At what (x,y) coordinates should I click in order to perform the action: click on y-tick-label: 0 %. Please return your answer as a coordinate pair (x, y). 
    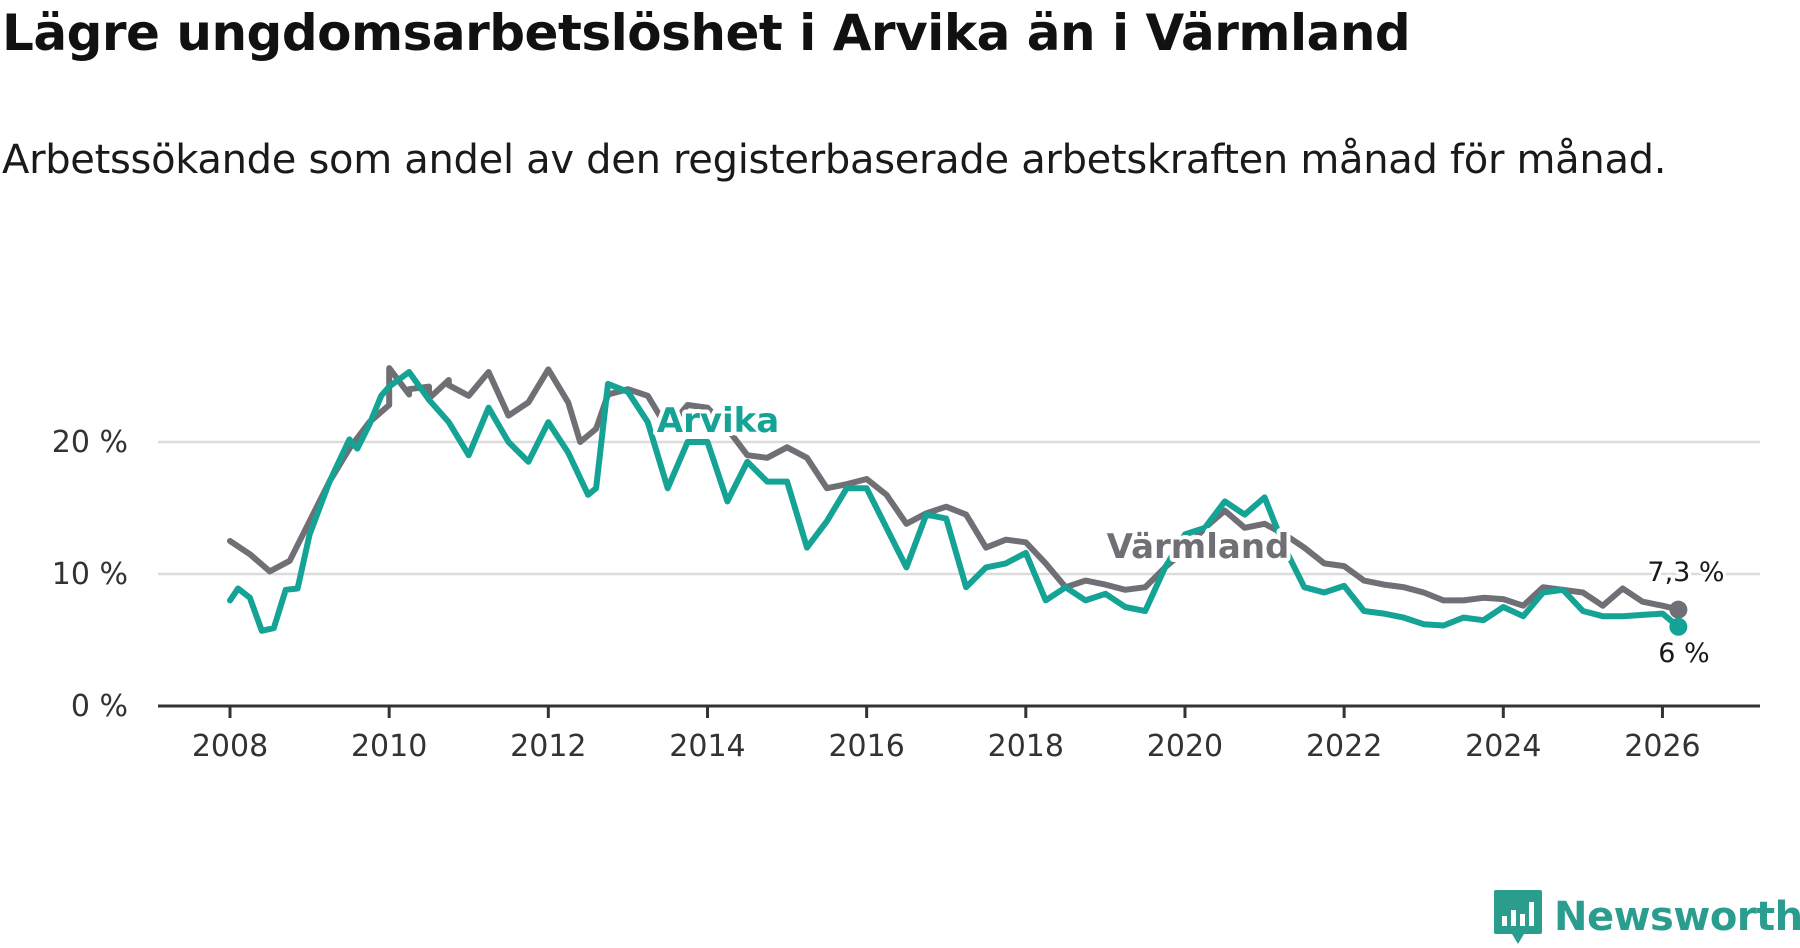
    Looking at the image, I should click on (99, 706).